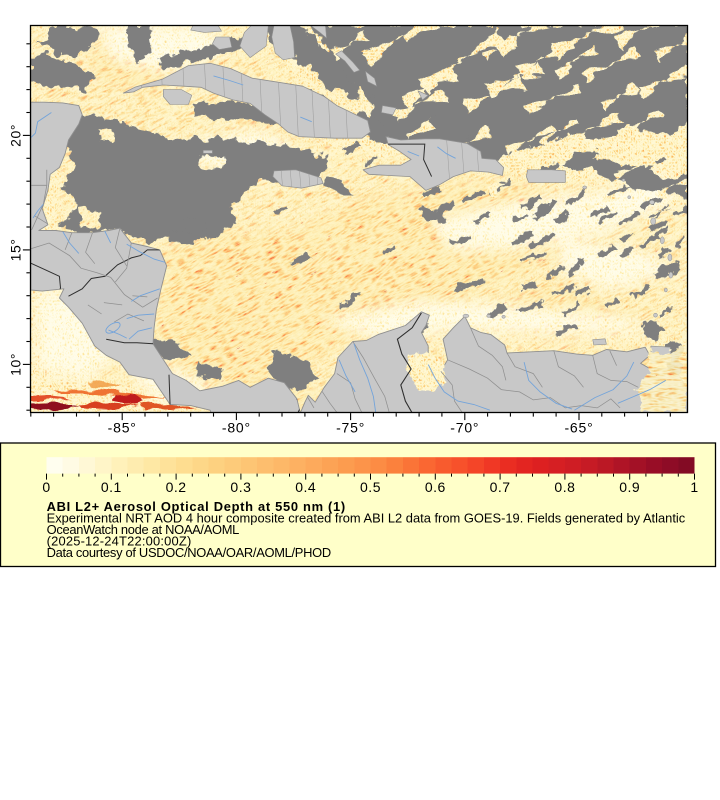  What do you see at coordinates (464, 428) in the screenshot?
I see `svg-text: -70°` at bounding box center [464, 428].